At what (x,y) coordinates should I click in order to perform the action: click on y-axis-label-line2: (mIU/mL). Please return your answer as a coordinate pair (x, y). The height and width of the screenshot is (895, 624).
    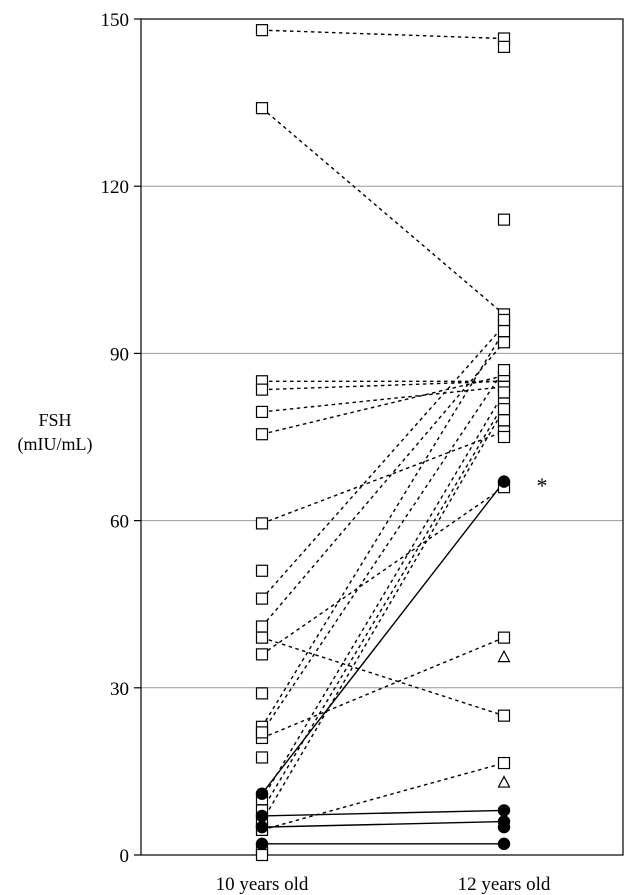
    Looking at the image, I should click on (55, 444).